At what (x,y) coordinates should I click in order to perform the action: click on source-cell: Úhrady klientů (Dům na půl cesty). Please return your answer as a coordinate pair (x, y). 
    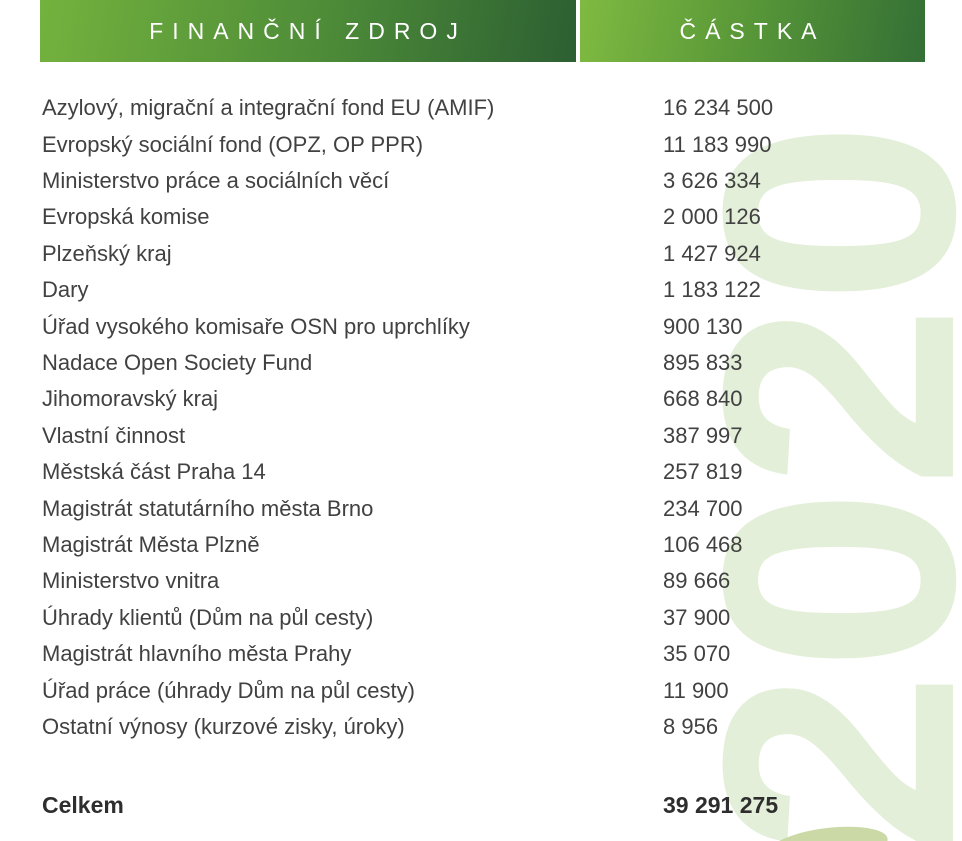
    Looking at the image, I should click on (208, 617).